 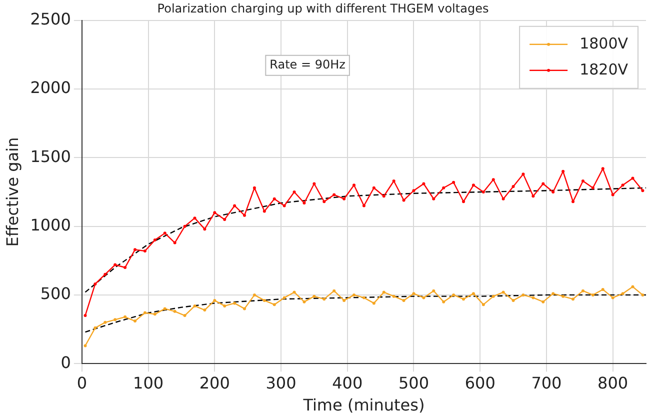 I want to click on x-tick-label: 600, so click(x=480, y=382).